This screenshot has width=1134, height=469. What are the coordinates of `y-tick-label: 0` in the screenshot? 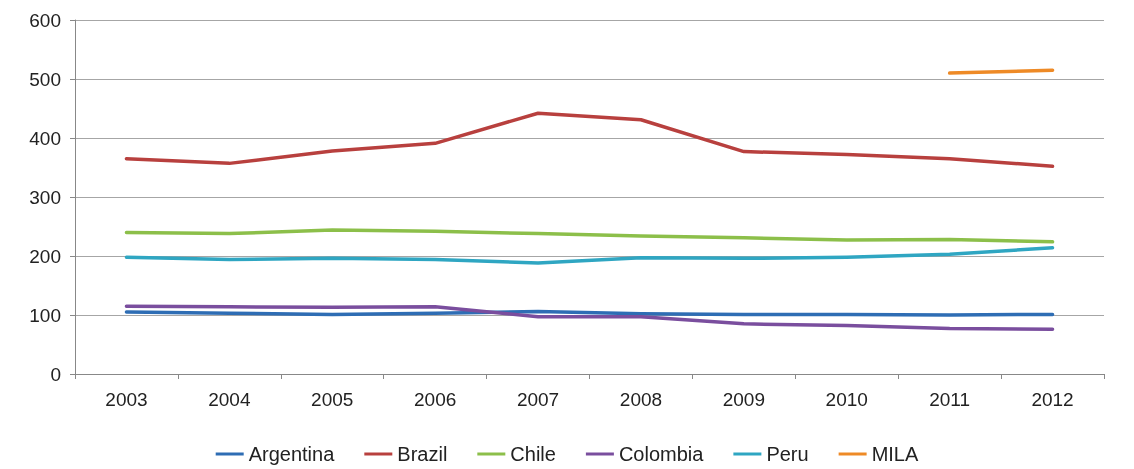 It's located at (55, 374).